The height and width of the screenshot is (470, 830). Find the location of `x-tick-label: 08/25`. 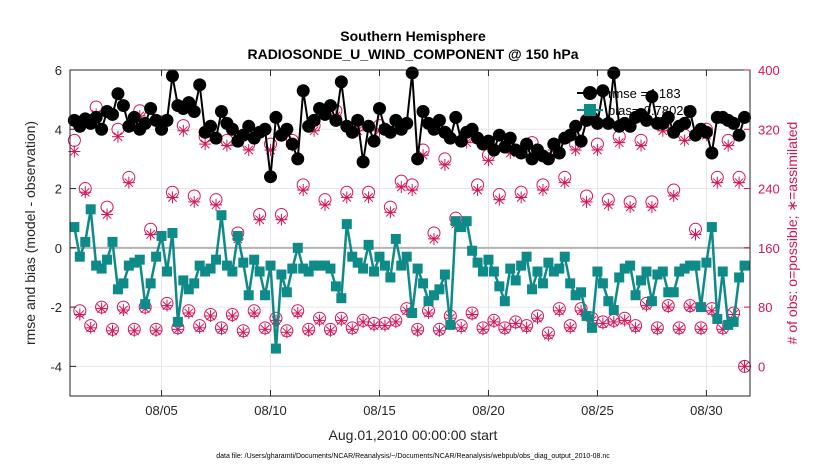

x-tick-label: 08/25 is located at coordinates (597, 410).